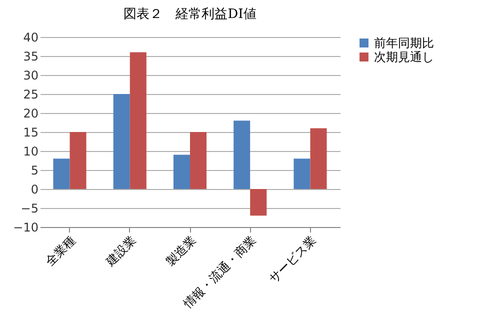  I want to click on y-tick-label: 10, so click(30, 151).